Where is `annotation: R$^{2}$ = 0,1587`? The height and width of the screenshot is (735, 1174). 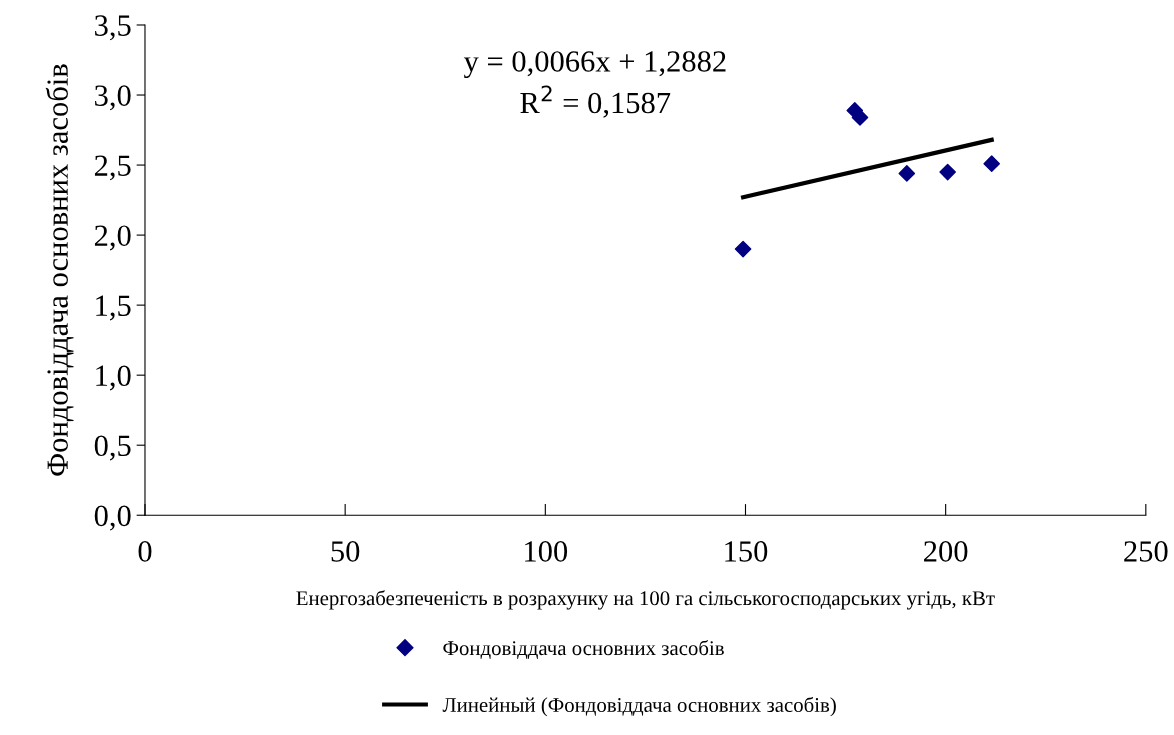
annotation: R$^{2}$ = 0,1587 is located at coordinates (595, 101).